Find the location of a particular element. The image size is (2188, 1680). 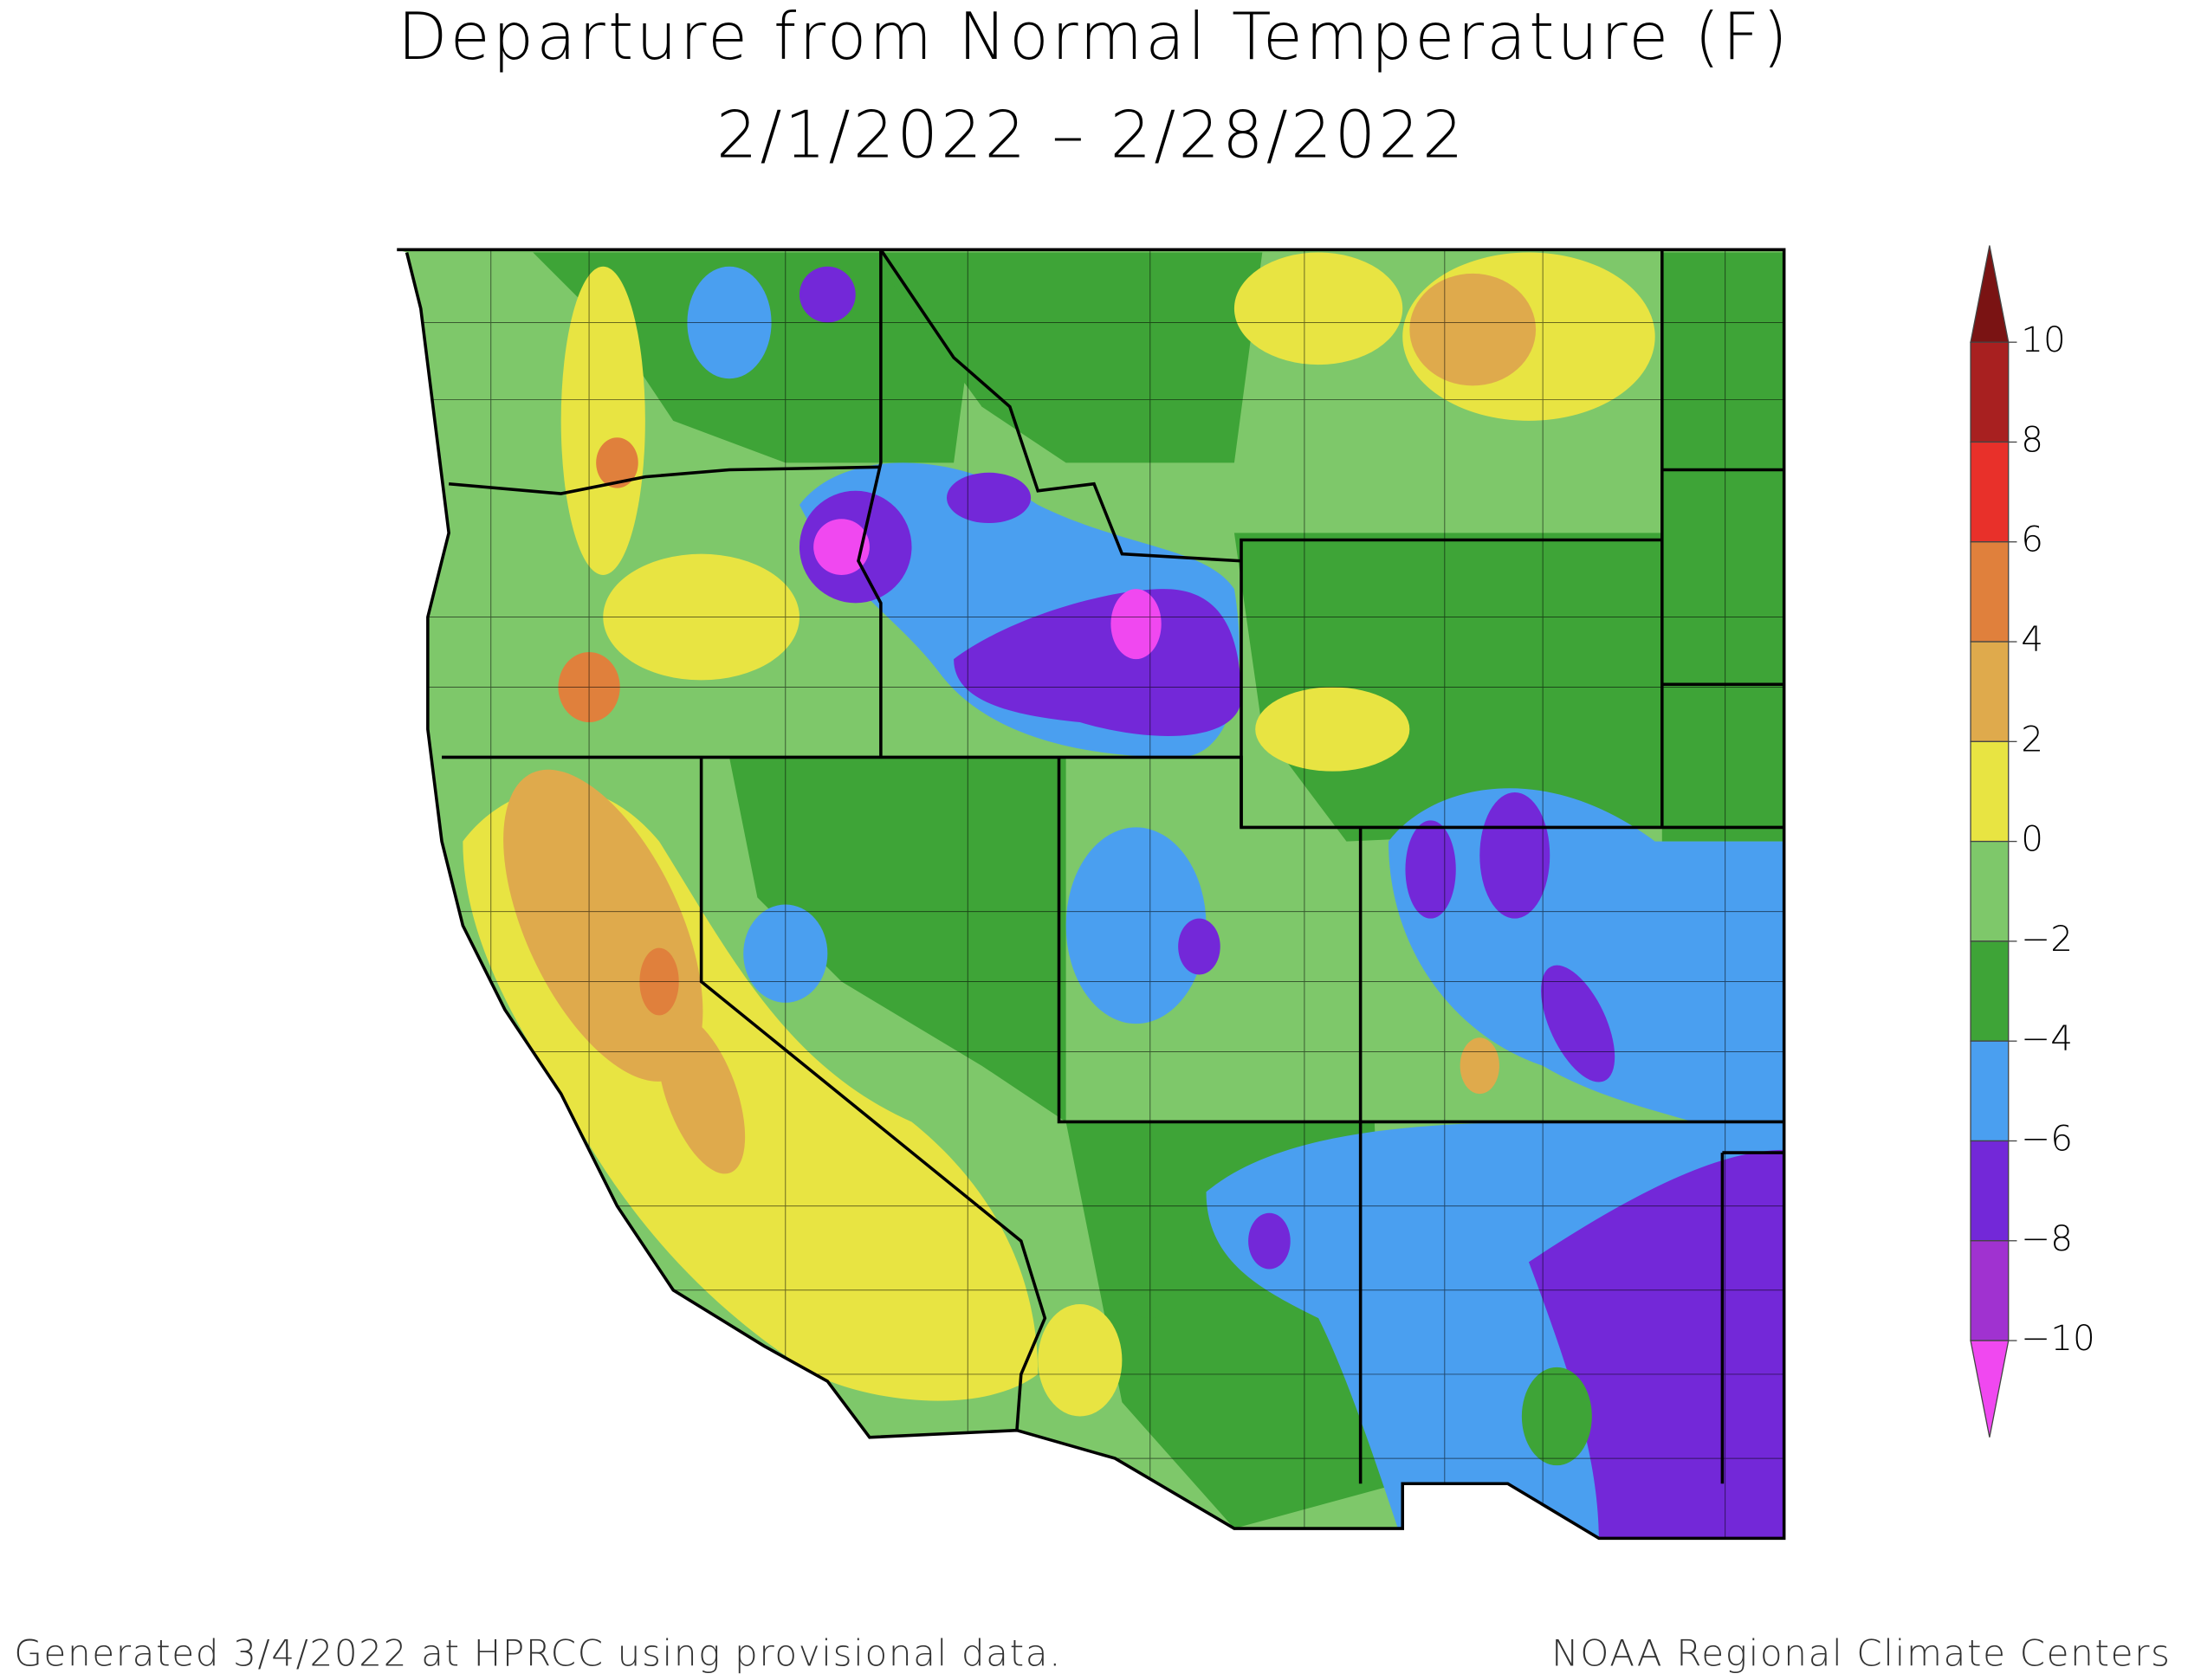

legend-tick-label: −4 is located at coordinates (2047, 1038).